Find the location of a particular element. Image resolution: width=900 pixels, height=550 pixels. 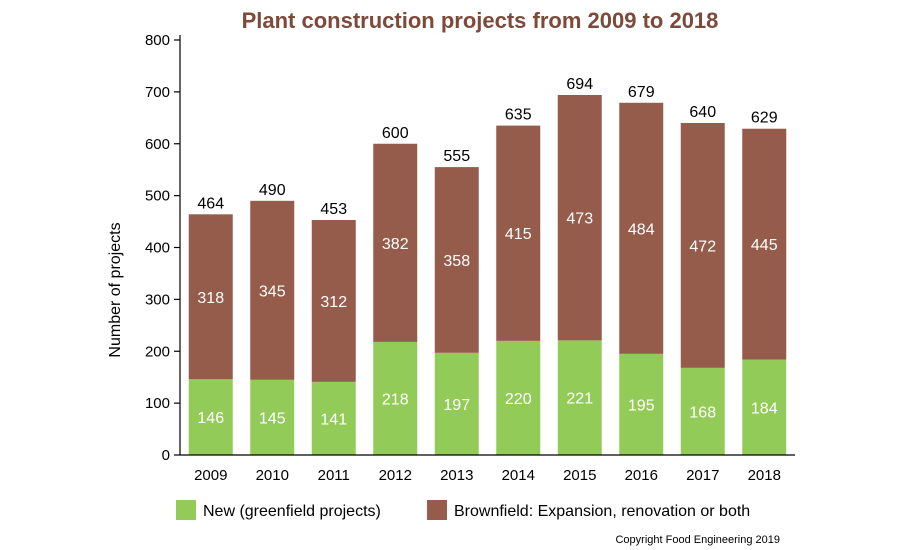

bar-value-label: 184 is located at coordinates (764, 408).